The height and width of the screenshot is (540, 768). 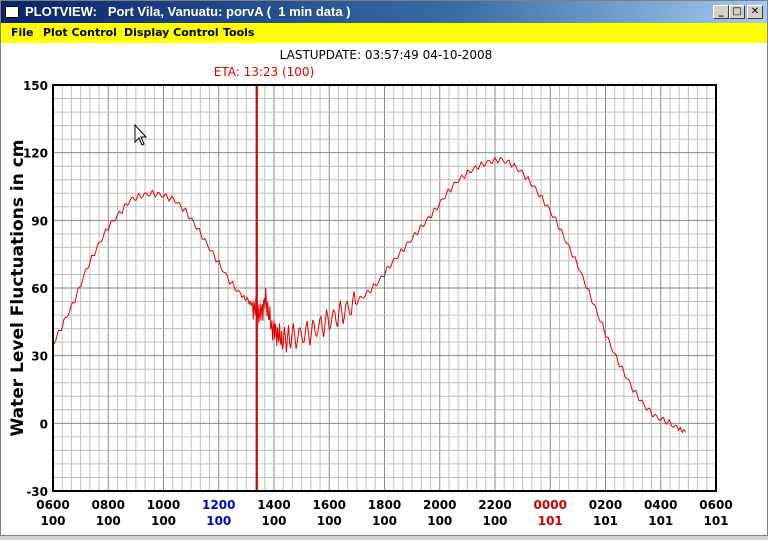 I want to click on x-tick-time-label: 2200, so click(x=494, y=505).